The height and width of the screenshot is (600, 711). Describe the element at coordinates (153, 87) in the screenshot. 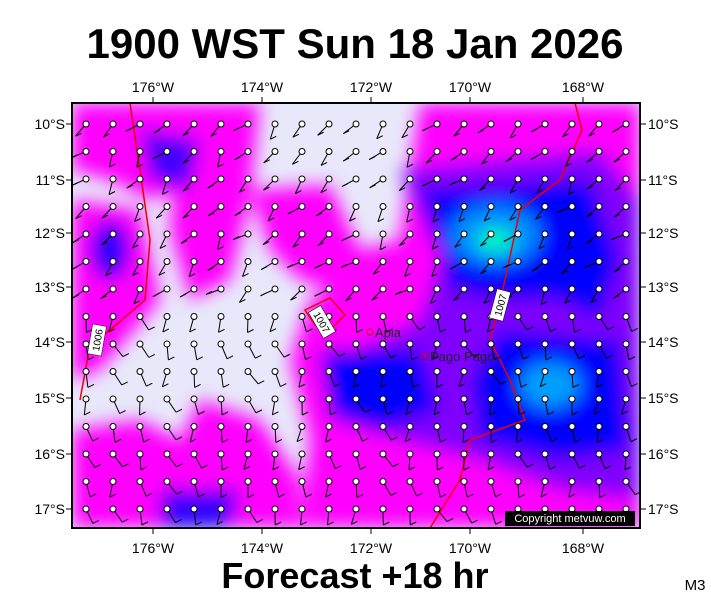

I see `lon-label: 176°W` at that location.